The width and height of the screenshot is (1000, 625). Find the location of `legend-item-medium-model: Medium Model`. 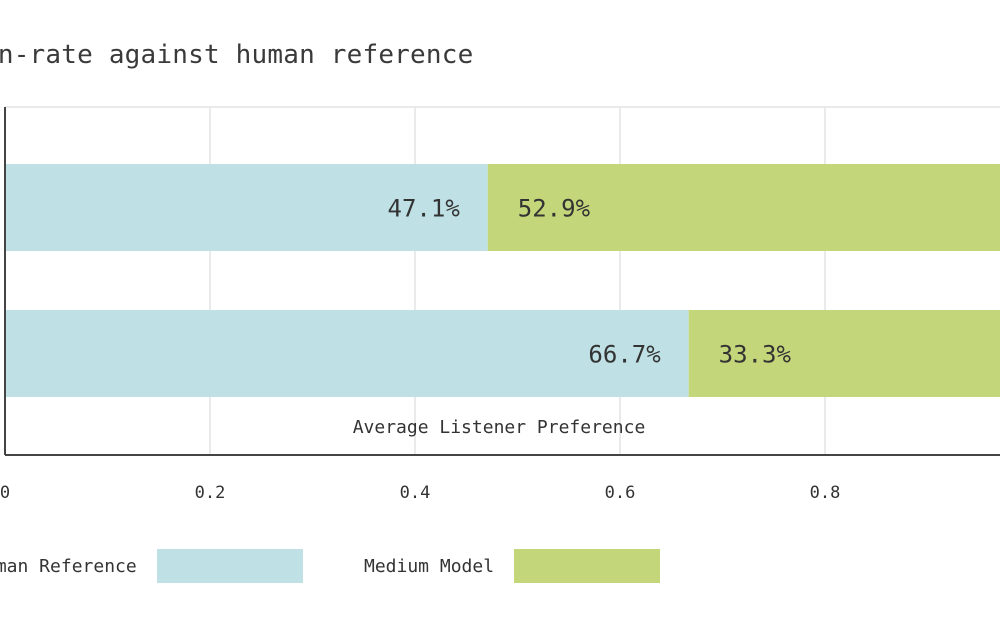

legend-item-medium-model: Medium Model is located at coordinates (512, 566).